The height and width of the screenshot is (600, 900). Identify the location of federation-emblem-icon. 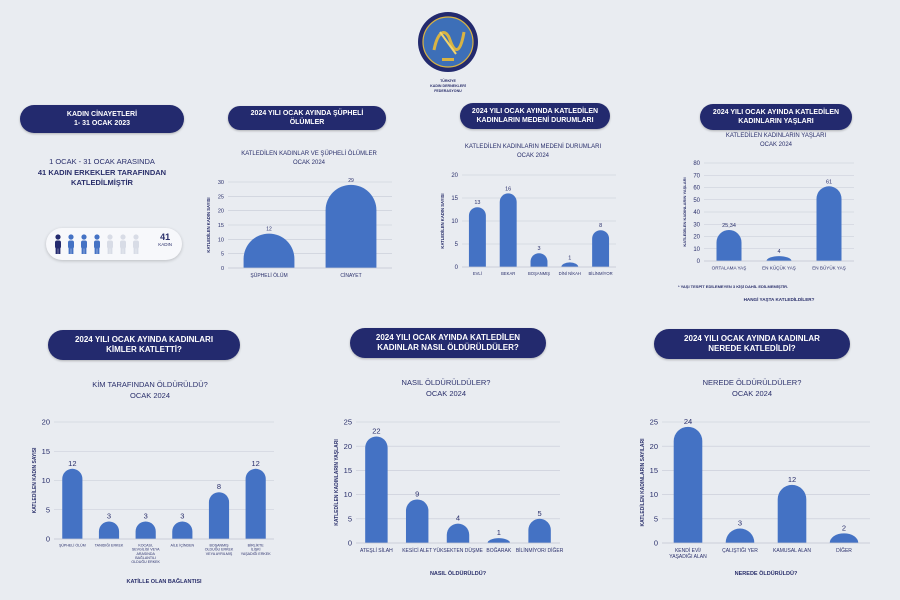
(448, 42).